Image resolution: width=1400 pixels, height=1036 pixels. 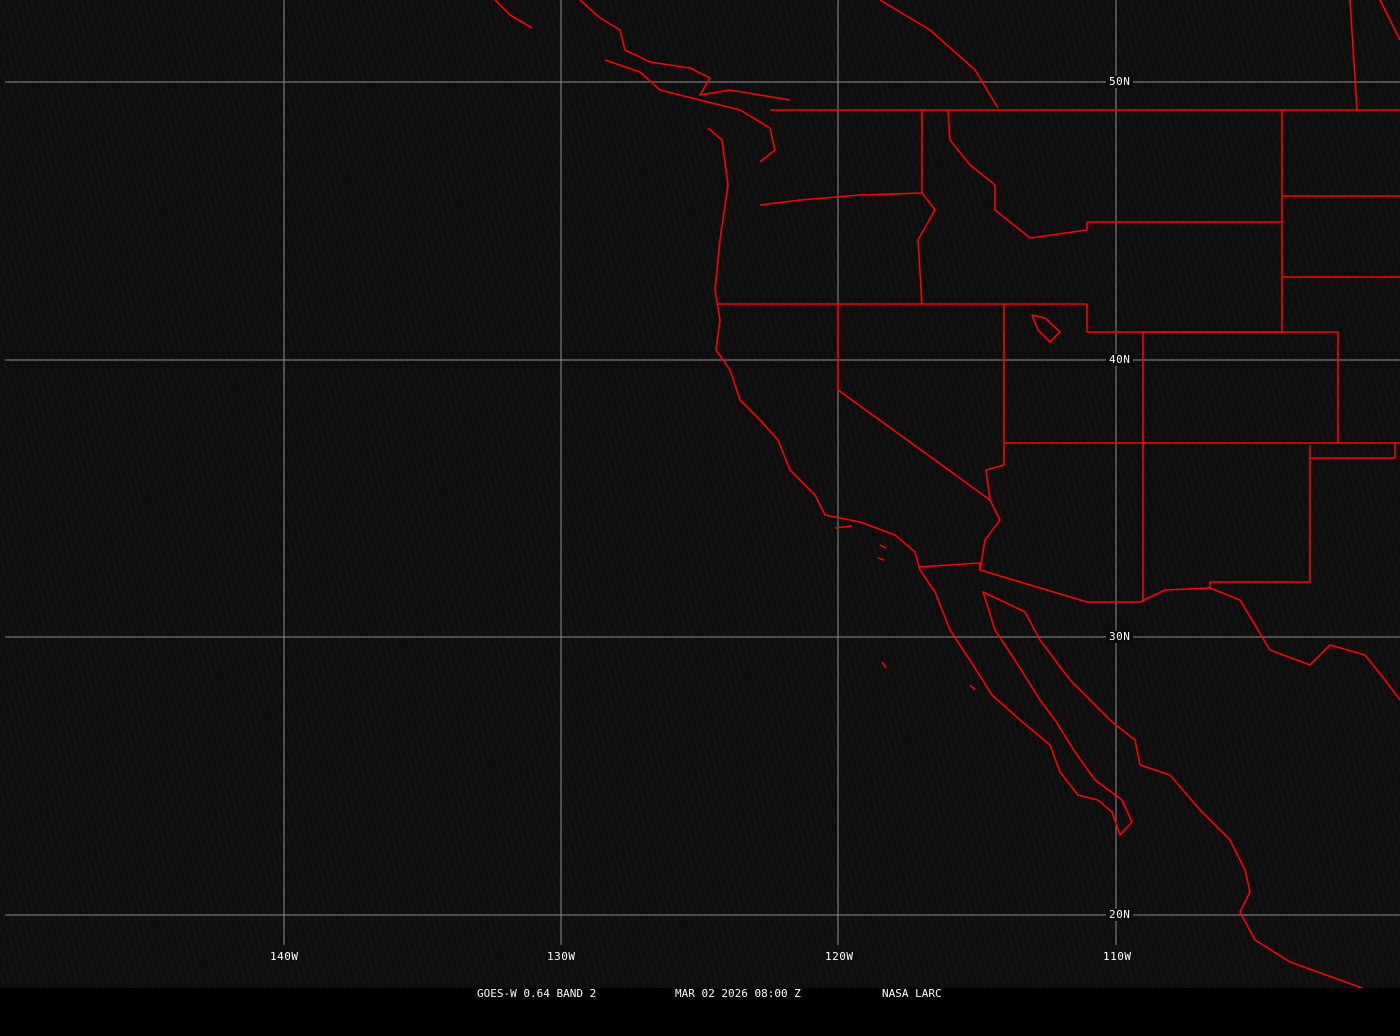 I want to click on rio-grande, so click(x=1304, y=644).